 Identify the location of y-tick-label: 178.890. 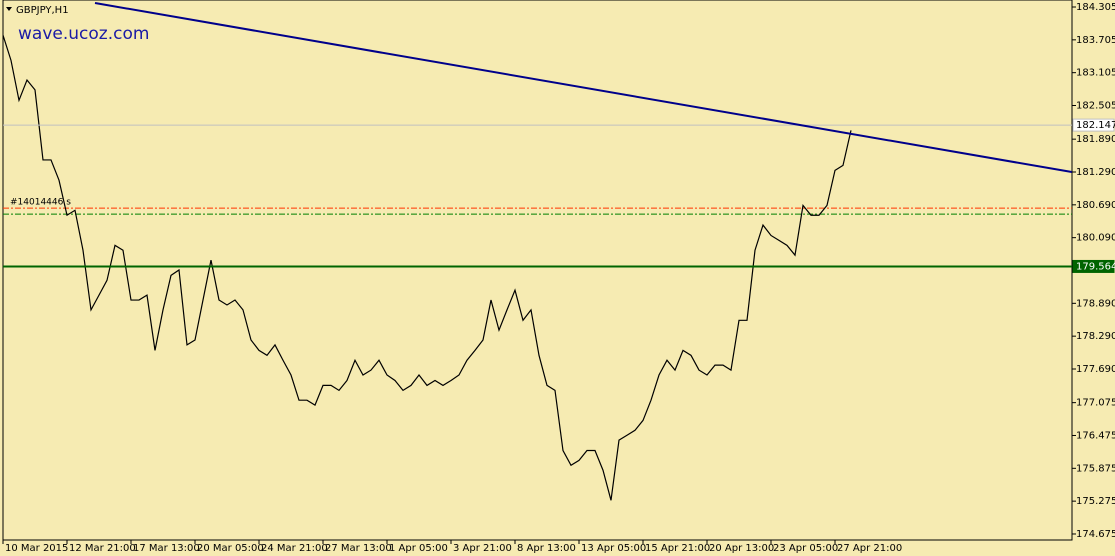
(1095, 303).